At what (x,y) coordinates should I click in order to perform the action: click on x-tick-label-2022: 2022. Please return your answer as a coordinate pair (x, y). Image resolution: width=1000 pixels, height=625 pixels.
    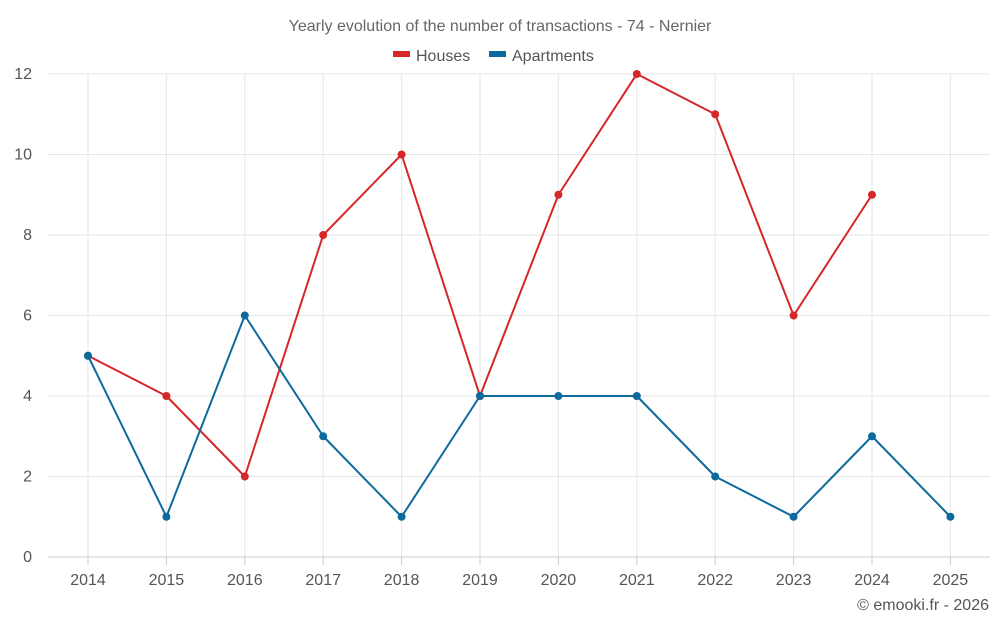
    Looking at the image, I should click on (715, 580).